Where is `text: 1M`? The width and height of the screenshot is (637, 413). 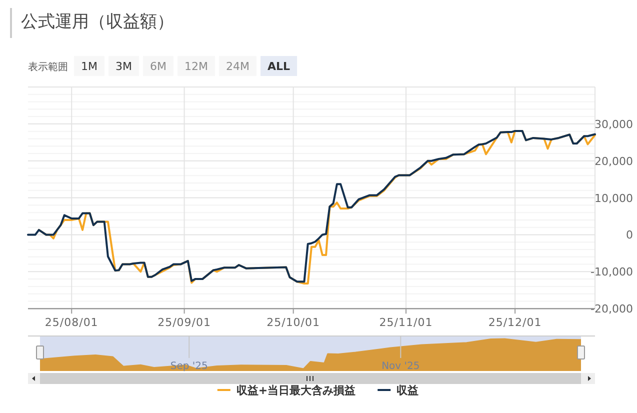 text: 1M is located at coordinates (89, 66).